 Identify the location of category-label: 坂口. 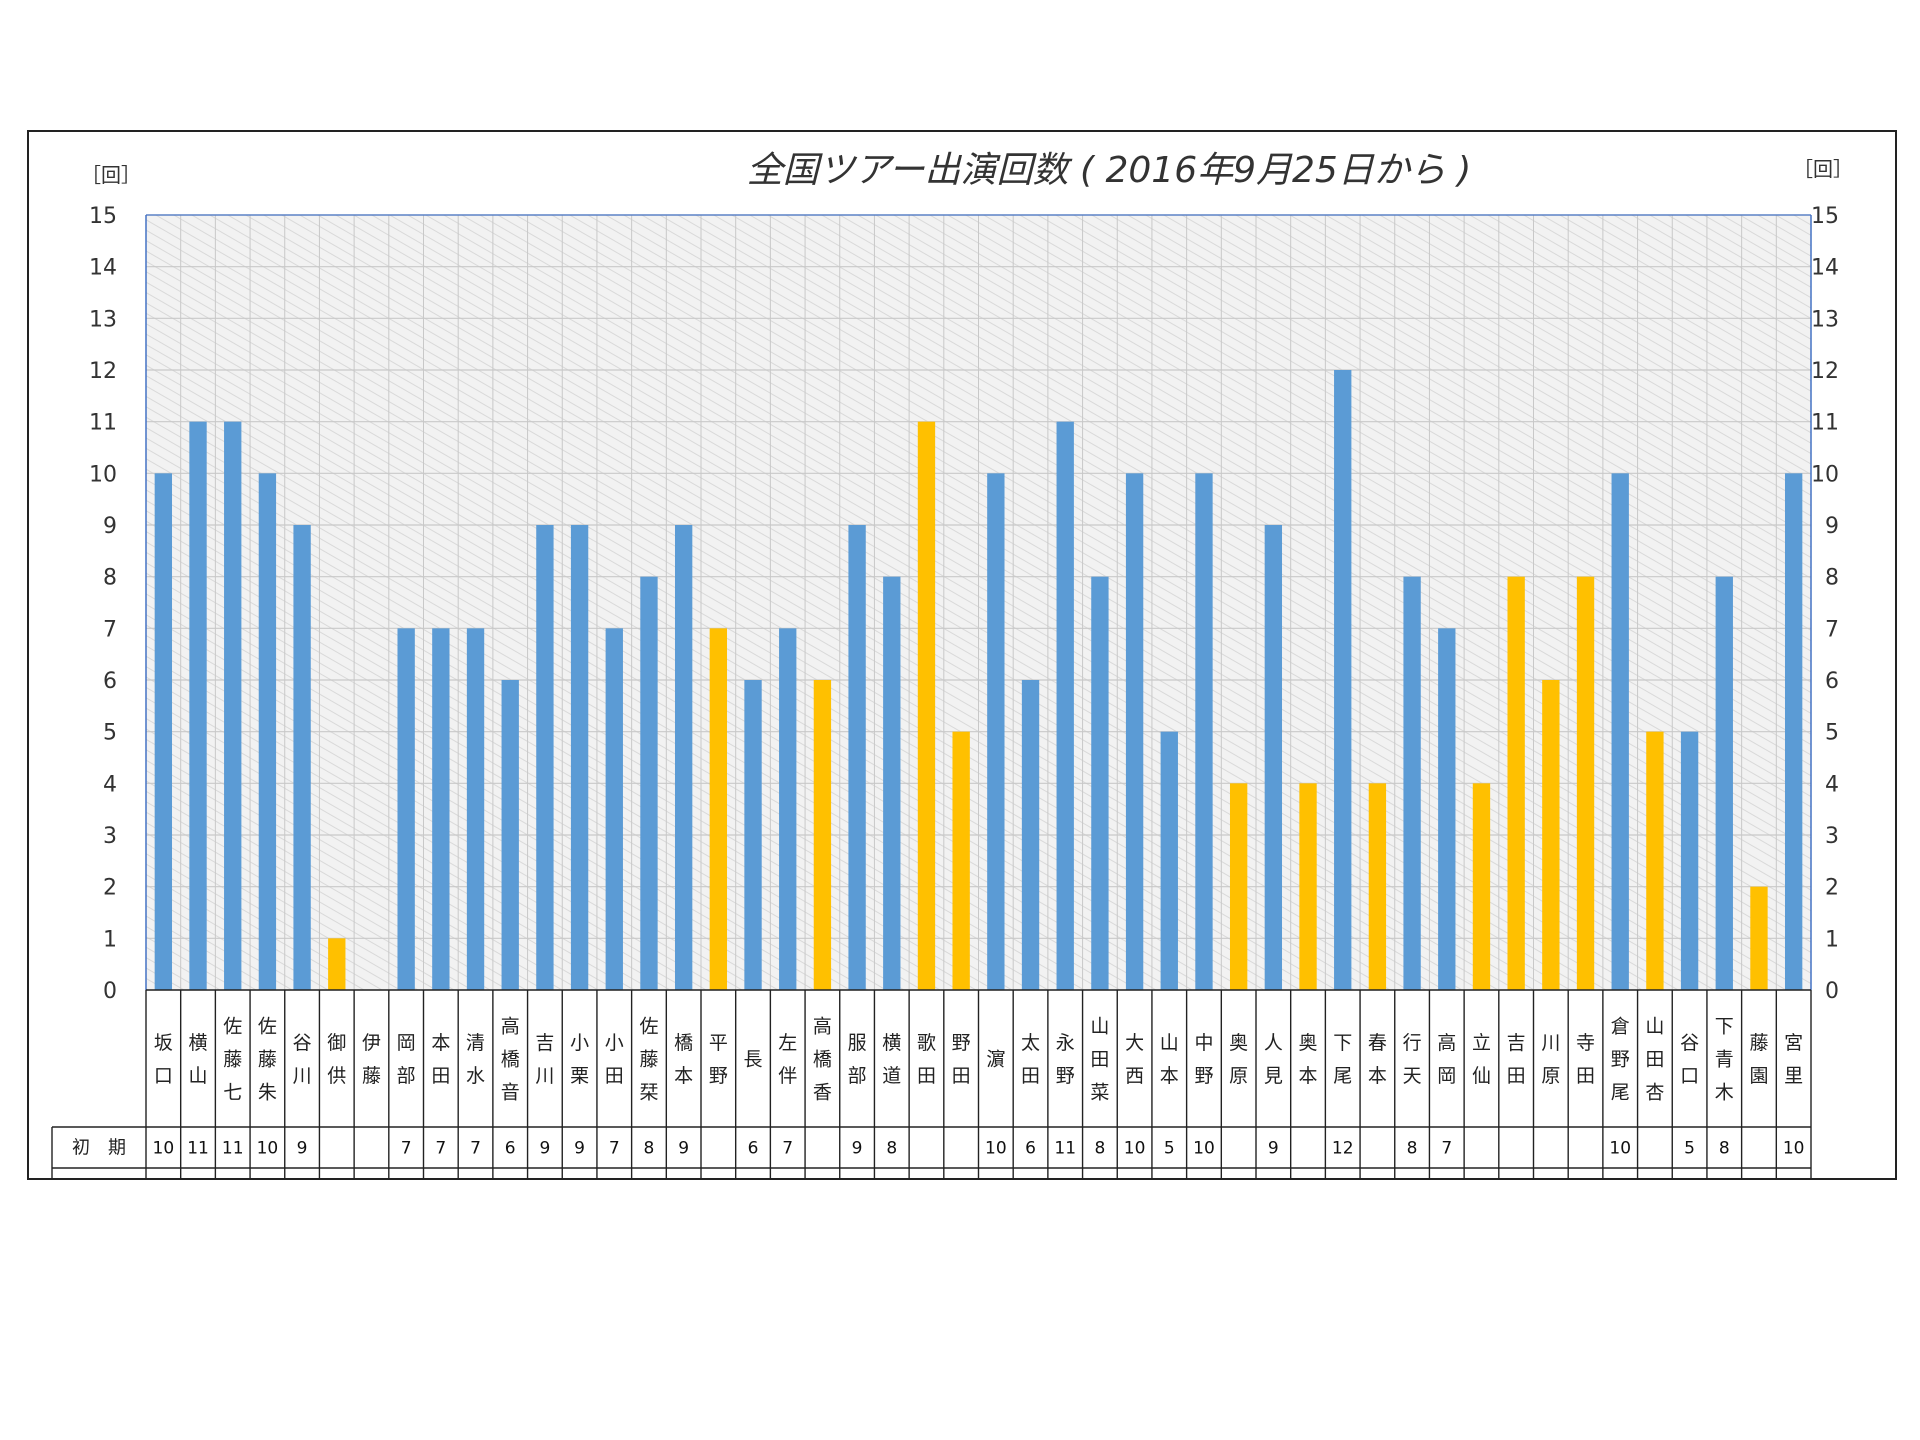
(163, 1059).